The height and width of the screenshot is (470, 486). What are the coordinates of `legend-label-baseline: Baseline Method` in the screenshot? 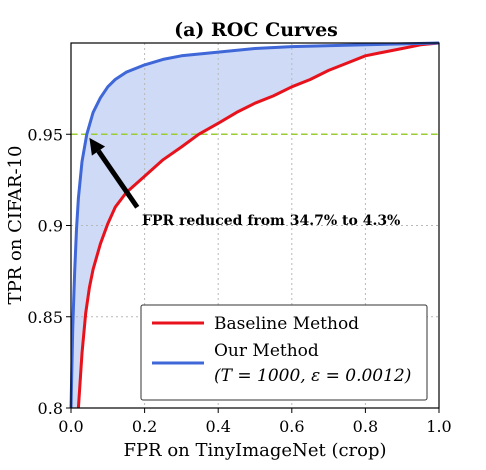 It's located at (286, 324).